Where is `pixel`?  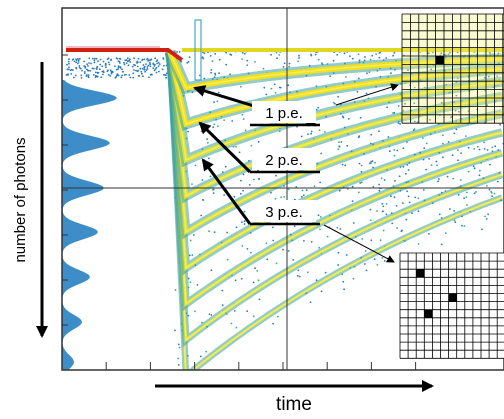
pixel is located at coordinates (420, 273).